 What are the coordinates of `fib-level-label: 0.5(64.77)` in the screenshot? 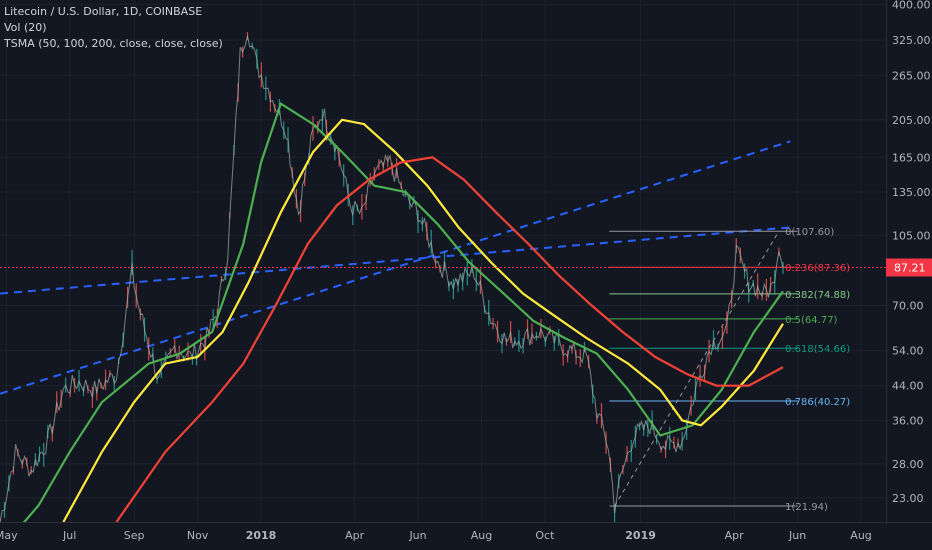 It's located at (811, 320).